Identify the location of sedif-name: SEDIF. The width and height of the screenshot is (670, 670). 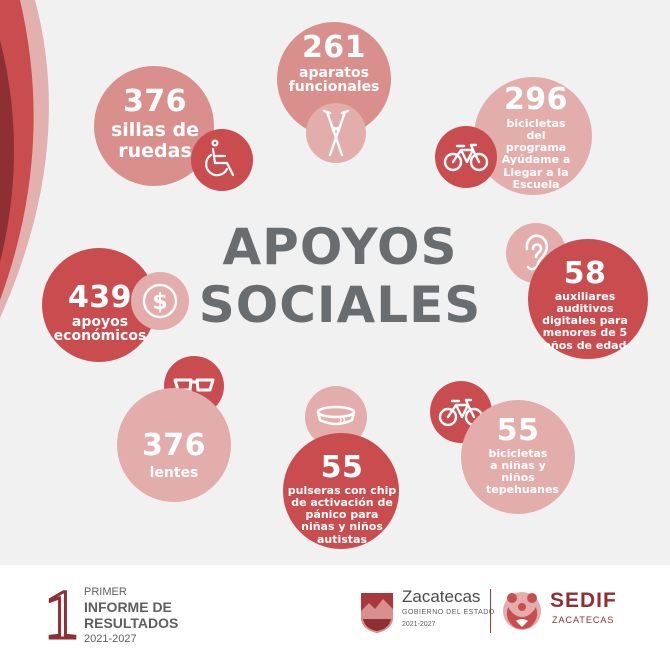
(583, 600).